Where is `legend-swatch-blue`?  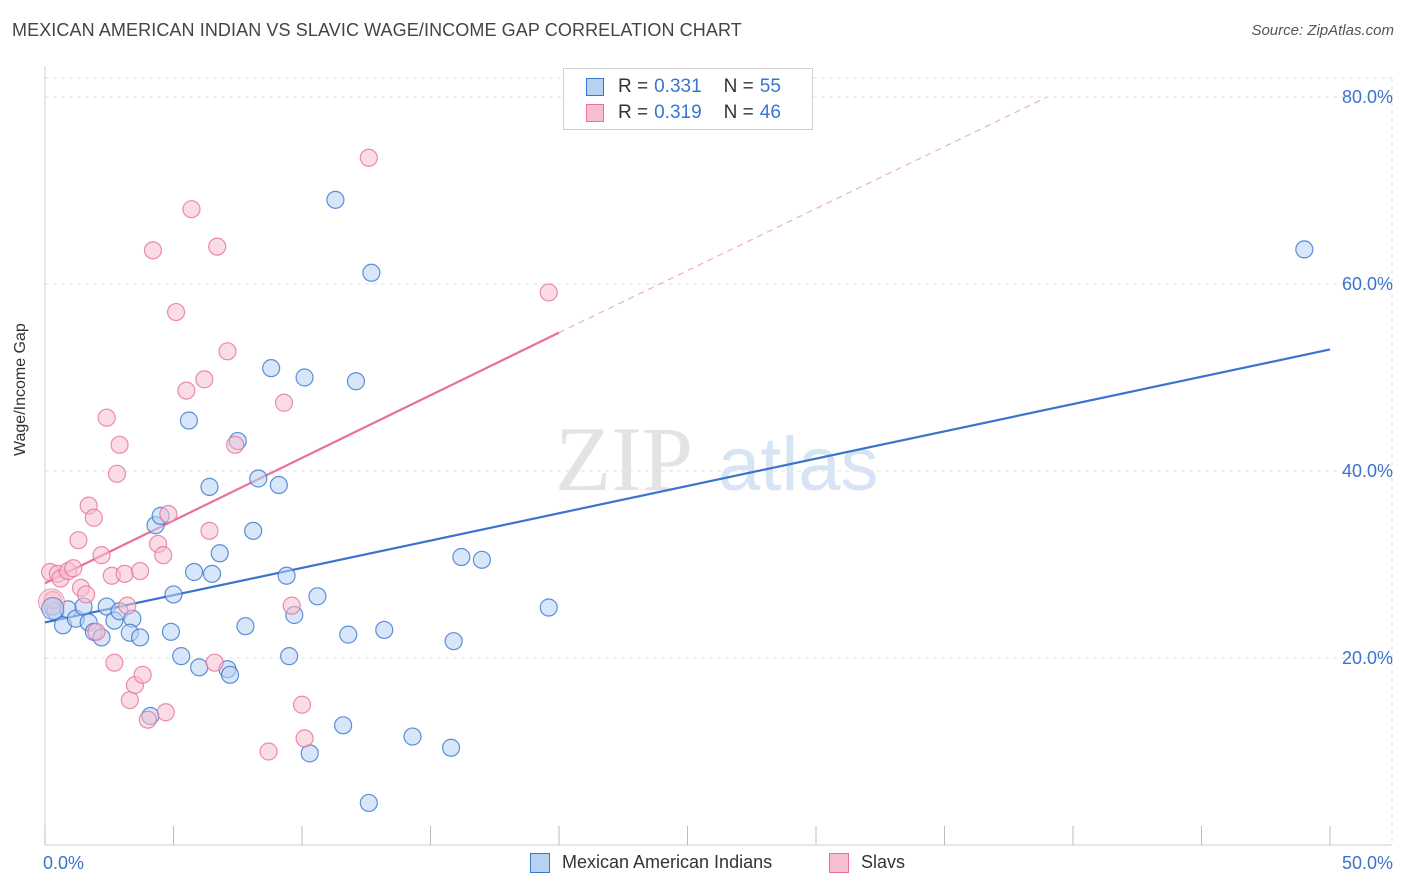 legend-swatch-blue is located at coordinates (595, 87).